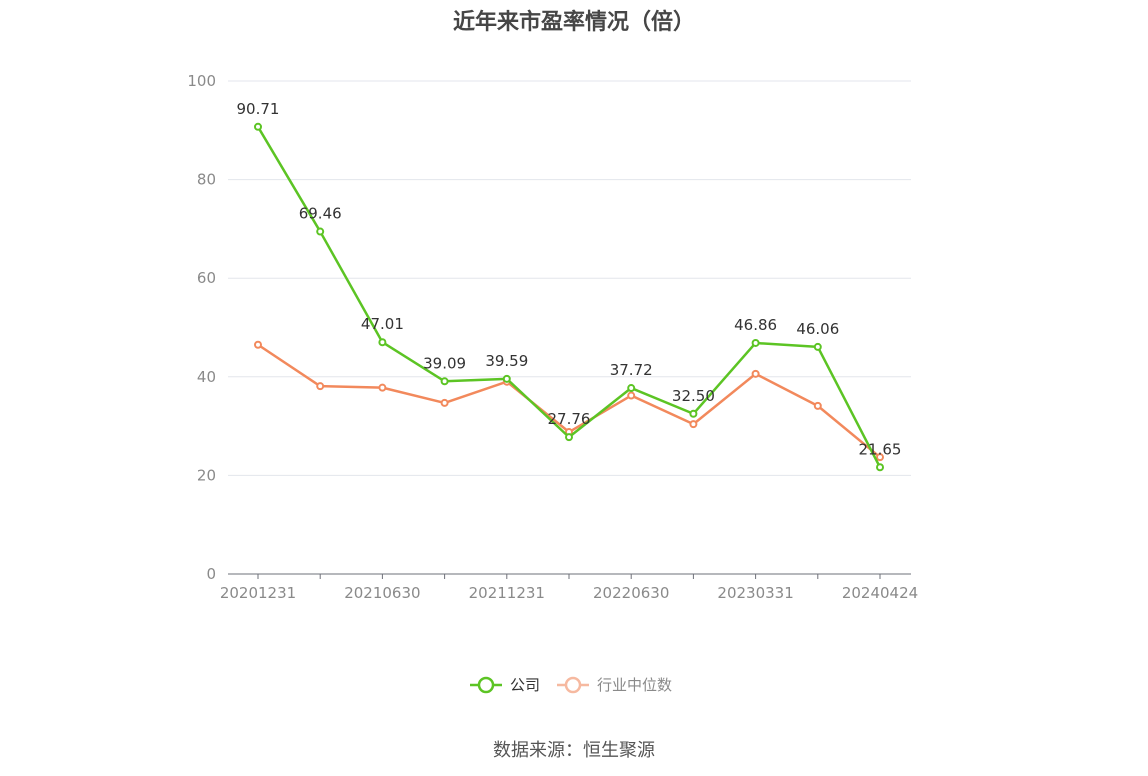 This screenshot has width=1148, height=776. What do you see at coordinates (444, 363) in the screenshot?
I see `data-label: 39.09` at bounding box center [444, 363].